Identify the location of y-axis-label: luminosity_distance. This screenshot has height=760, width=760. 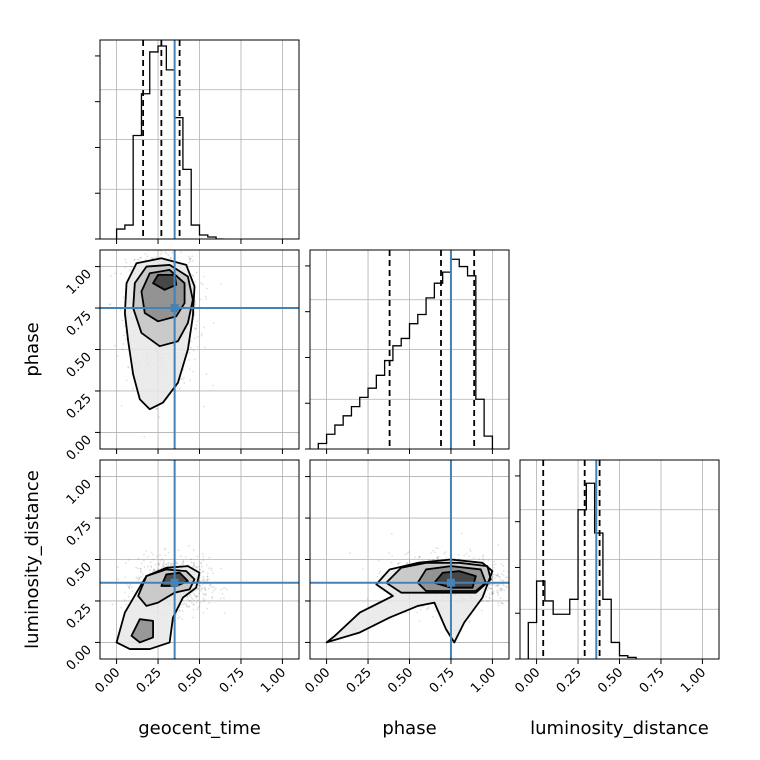
(32, 559).